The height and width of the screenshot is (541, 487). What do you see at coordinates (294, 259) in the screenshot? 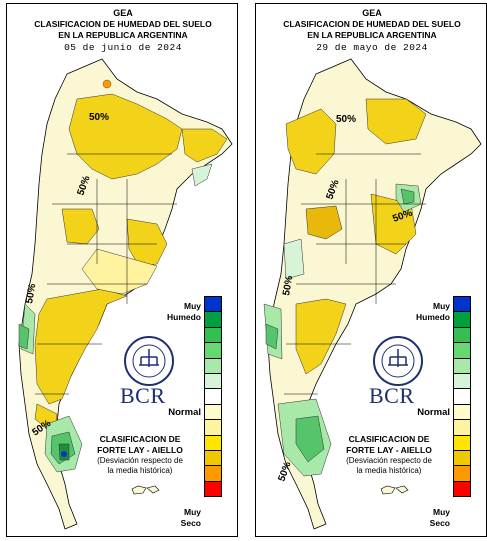
I see `wet-zone-west-extra` at bounding box center [294, 259].